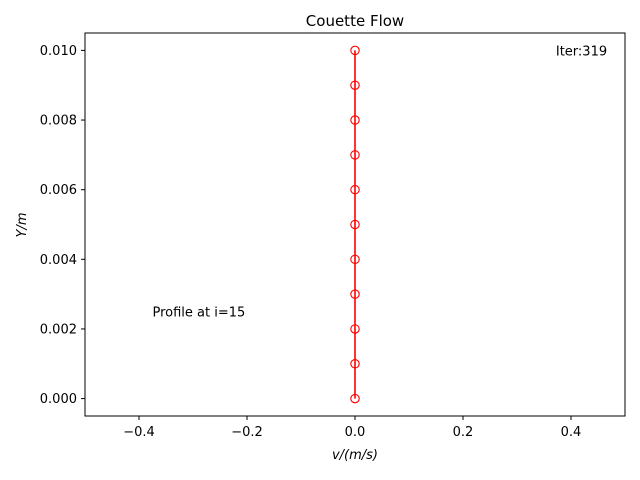  What do you see at coordinates (58, 329) in the screenshot?
I see `y-tick-label: 0.002` at bounding box center [58, 329].